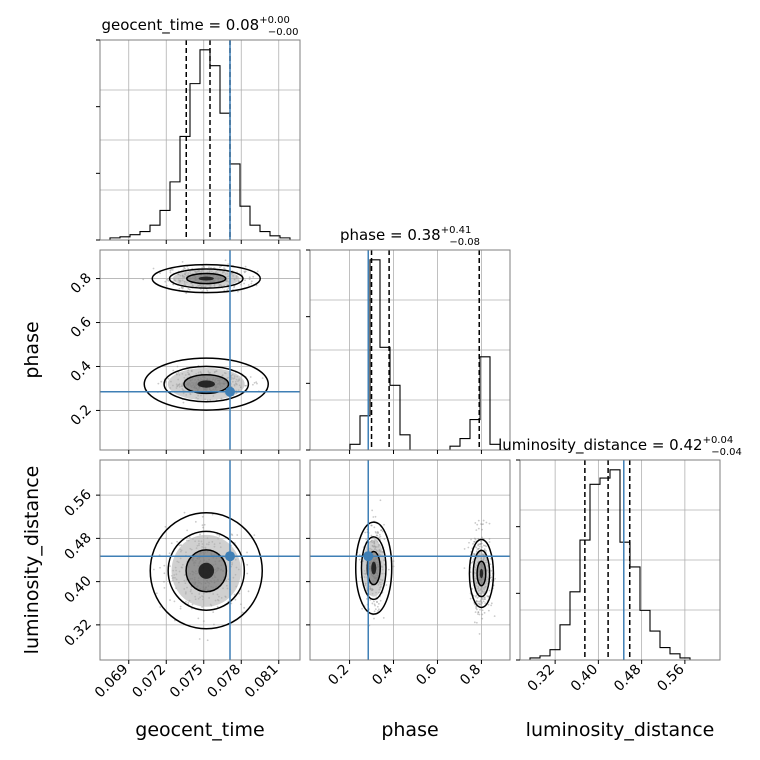 This screenshot has width=760, height=760. What do you see at coordinates (198, 351) in the screenshot?
I see `scatter-panel-geocent_time-phase` at bounding box center [198, 351].